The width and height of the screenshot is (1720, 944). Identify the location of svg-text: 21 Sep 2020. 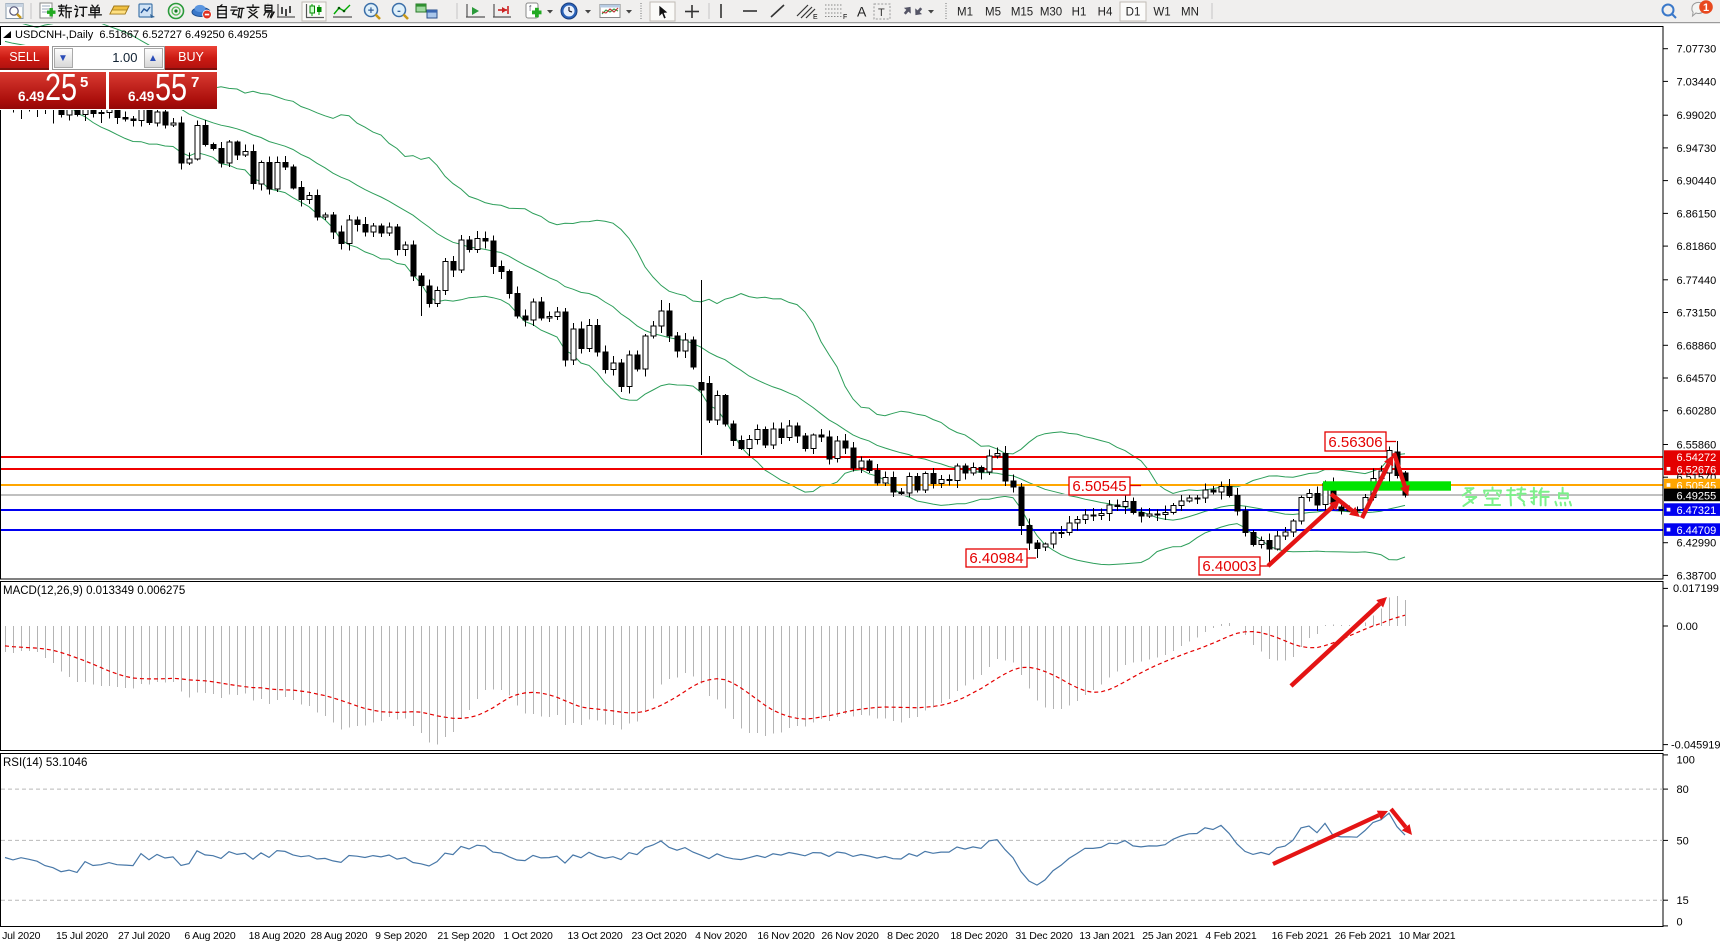
(466, 936).